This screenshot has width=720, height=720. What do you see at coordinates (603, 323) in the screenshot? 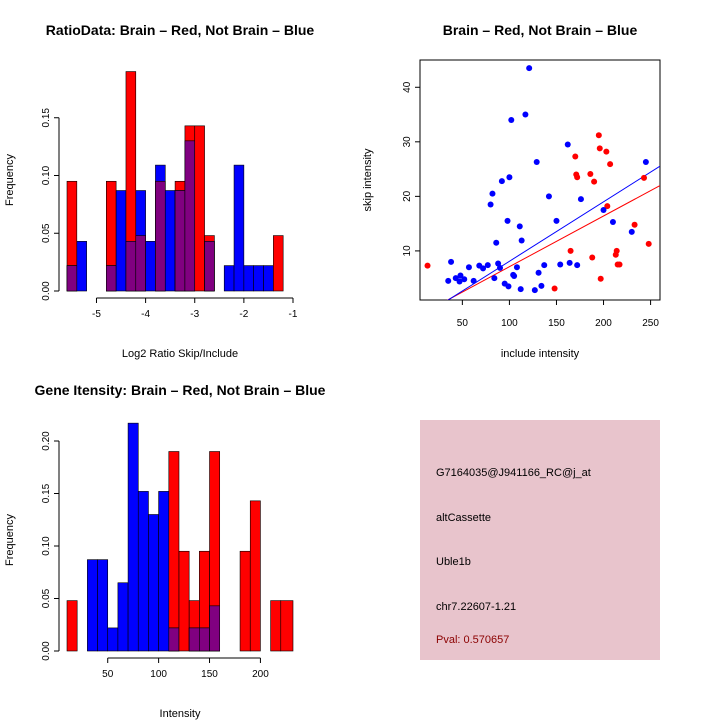
I see `scatter-x-tick-label: 200` at bounding box center [603, 323].